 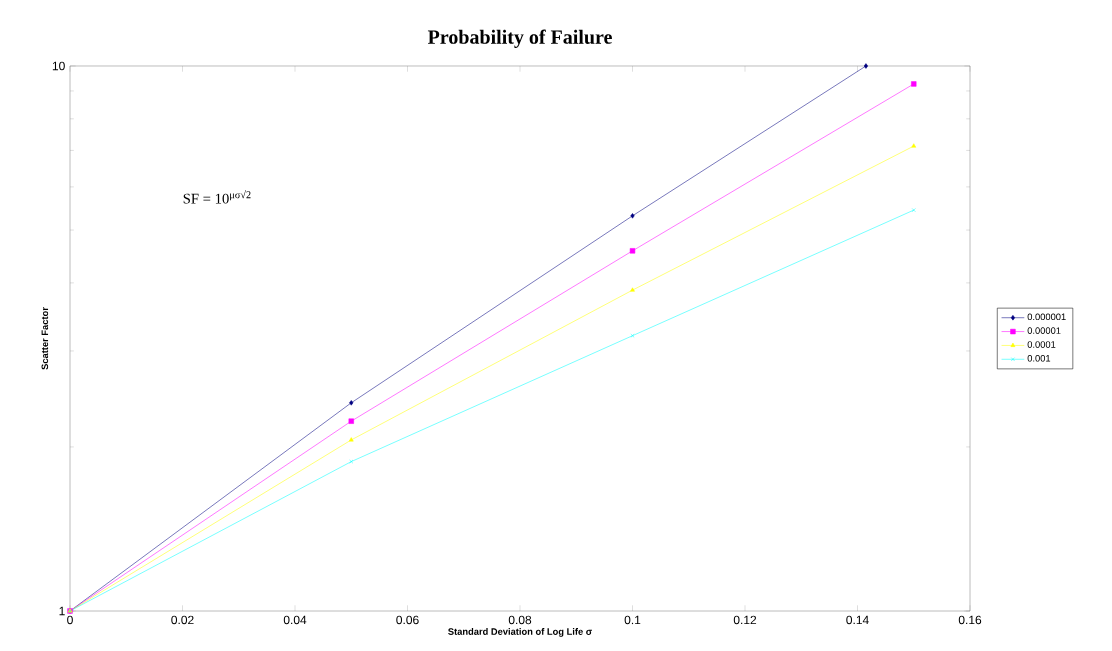 I want to click on x-tick-label: 0.16, so click(x=970, y=620).